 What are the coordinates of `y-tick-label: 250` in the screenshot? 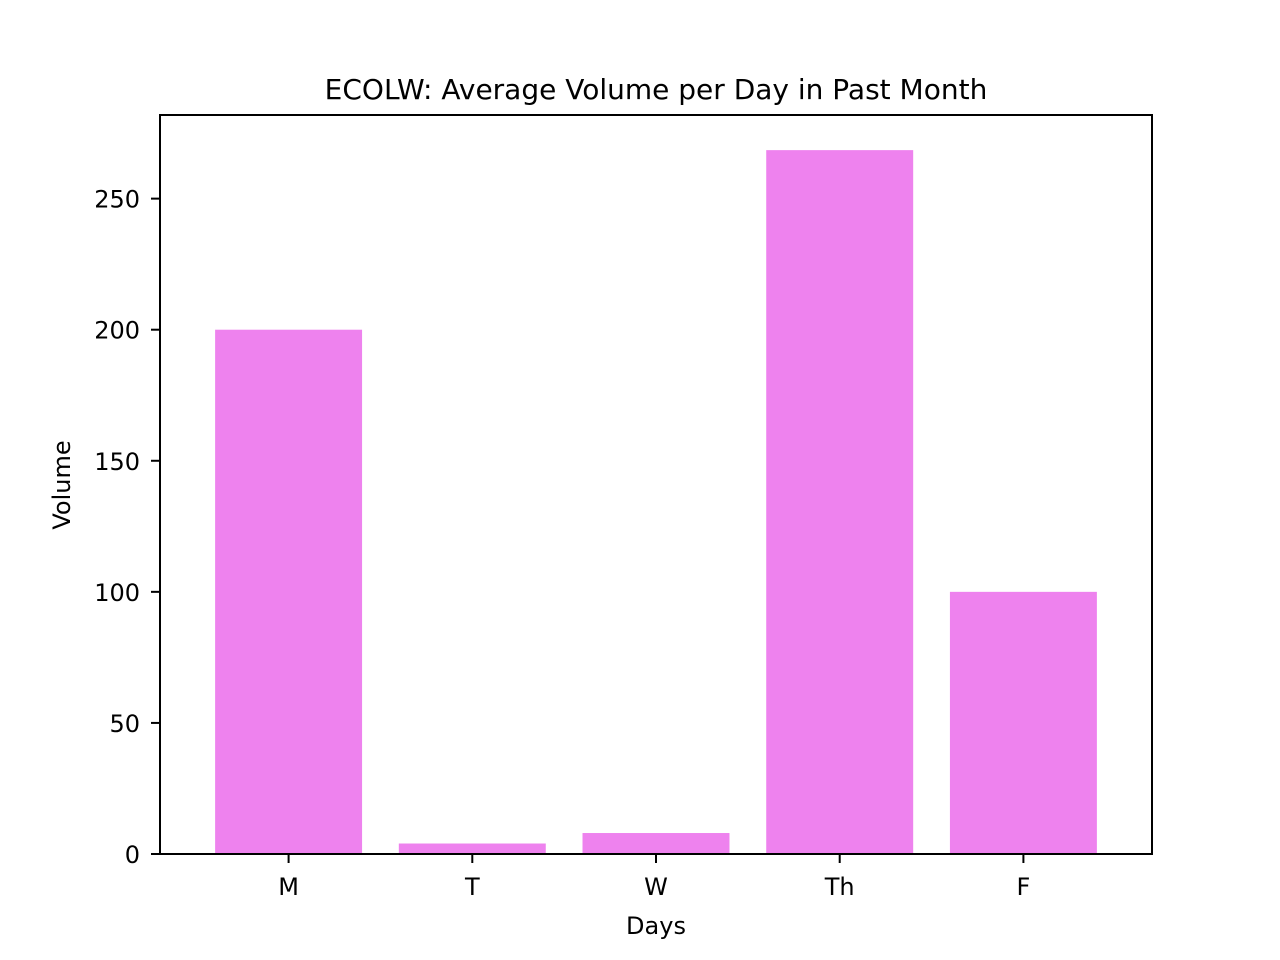 It's located at (117, 200).